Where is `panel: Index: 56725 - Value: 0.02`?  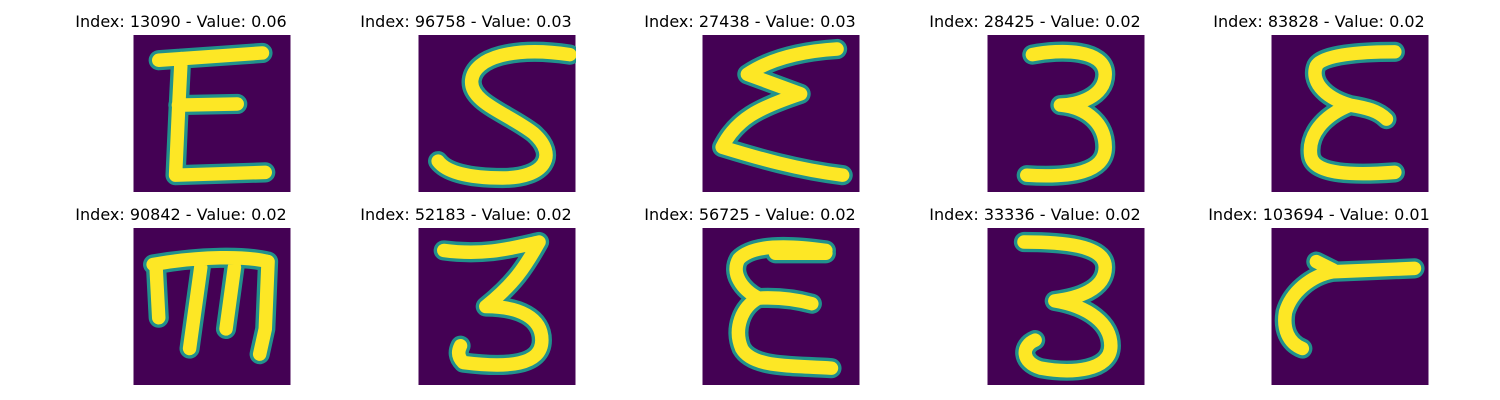 panel: Index: 56725 - Value: 0.02 is located at coordinates (750, 288).